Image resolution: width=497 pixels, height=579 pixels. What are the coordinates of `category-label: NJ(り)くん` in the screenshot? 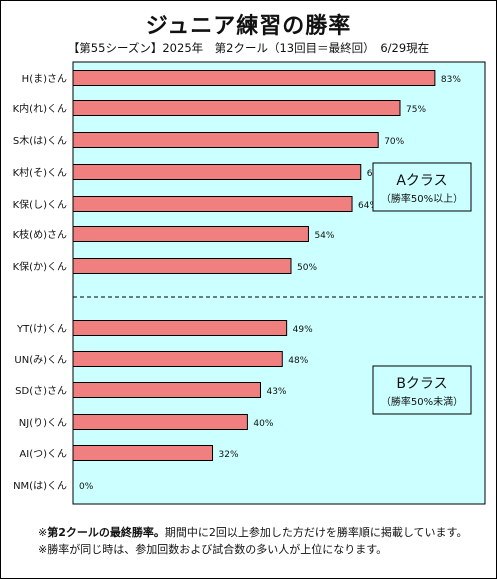 It's located at (43, 423).